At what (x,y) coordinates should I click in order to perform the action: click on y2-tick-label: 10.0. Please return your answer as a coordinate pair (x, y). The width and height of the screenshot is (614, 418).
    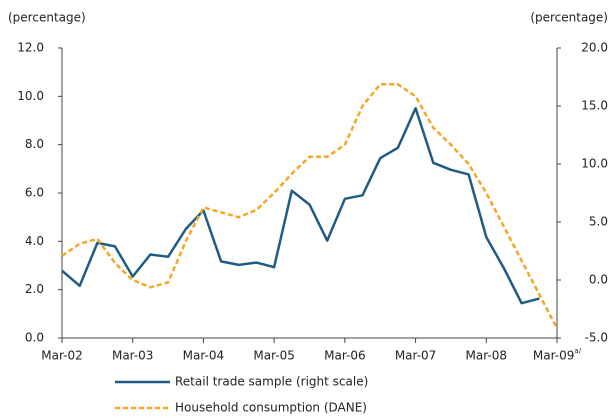
    Looking at the image, I should click on (594, 164).